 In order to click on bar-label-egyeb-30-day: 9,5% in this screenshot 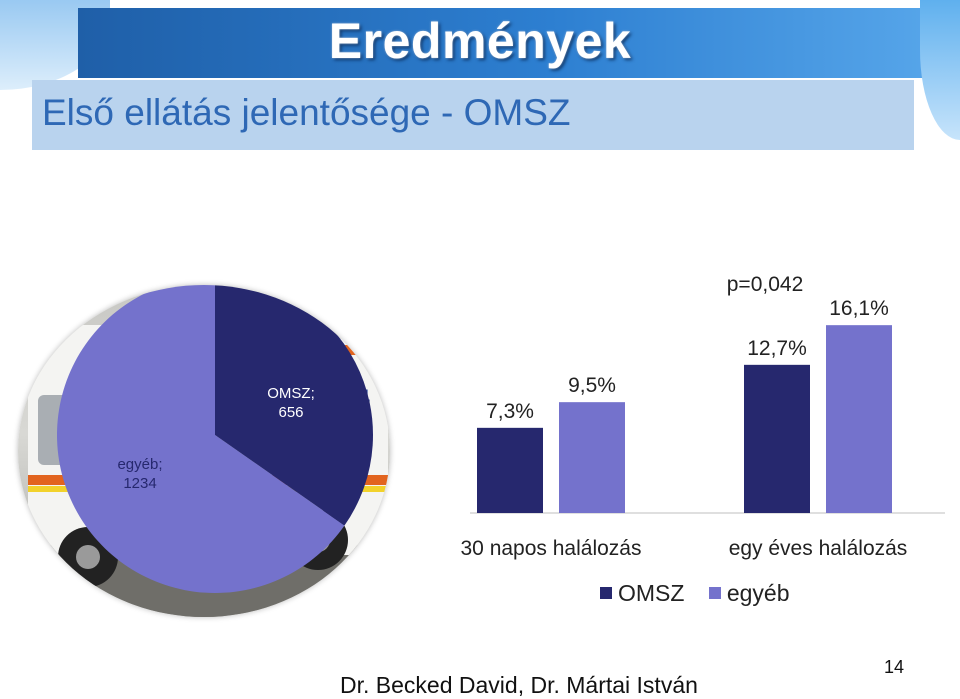, I will do `click(592, 385)`.